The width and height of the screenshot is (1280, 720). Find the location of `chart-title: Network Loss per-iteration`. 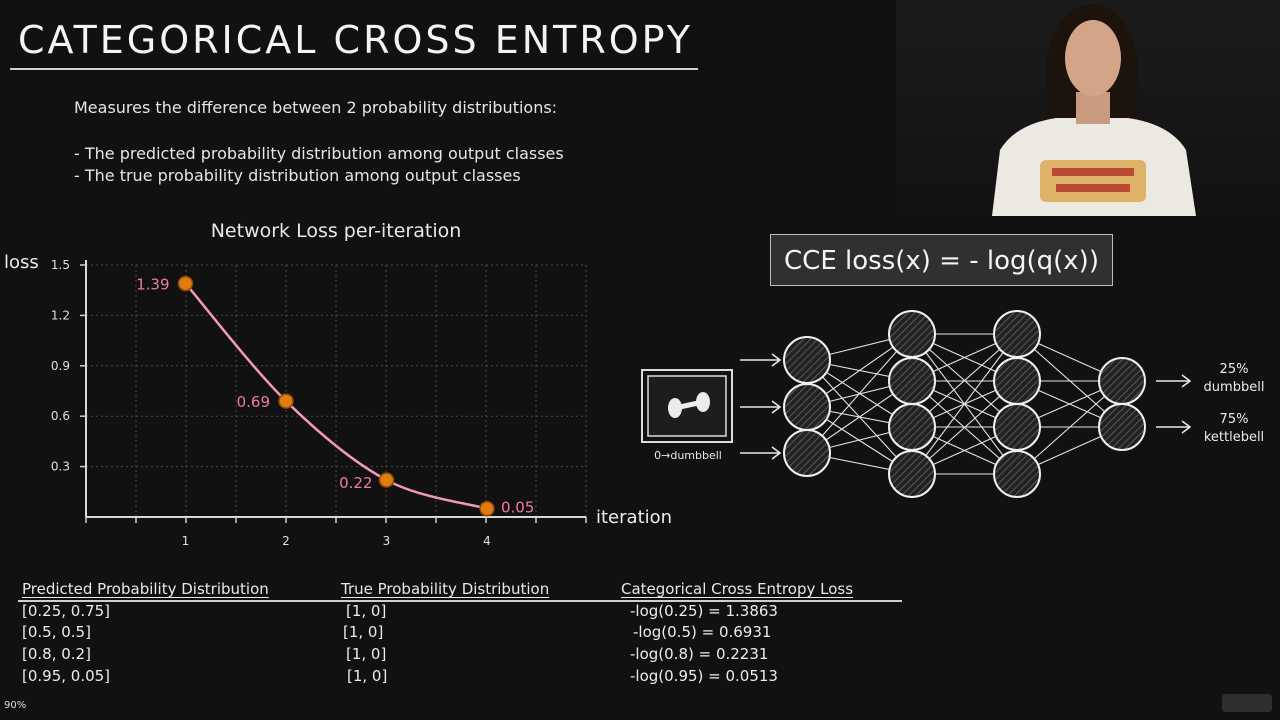

chart-title: Network Loss per-iteration is located at coordinates (336, 231).